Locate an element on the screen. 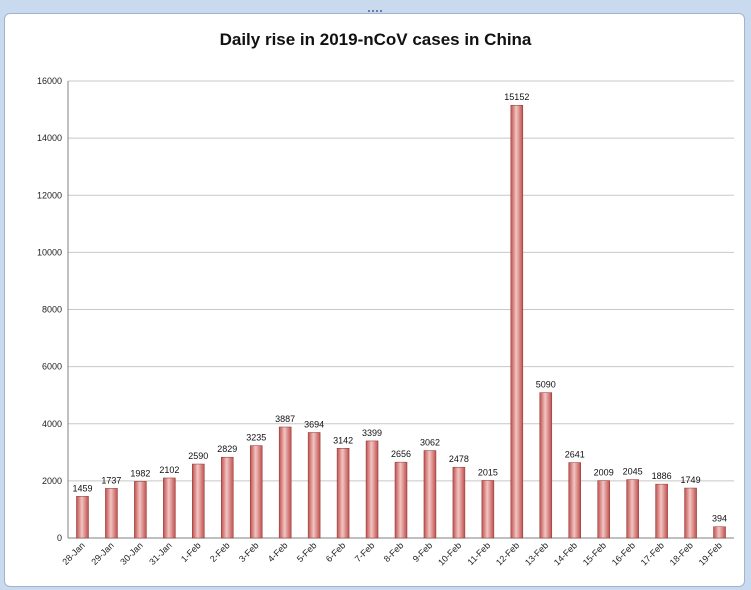 This screenshot has width=751, height=590. y-tick-label: 10000 is located at coordinates (49, 252).